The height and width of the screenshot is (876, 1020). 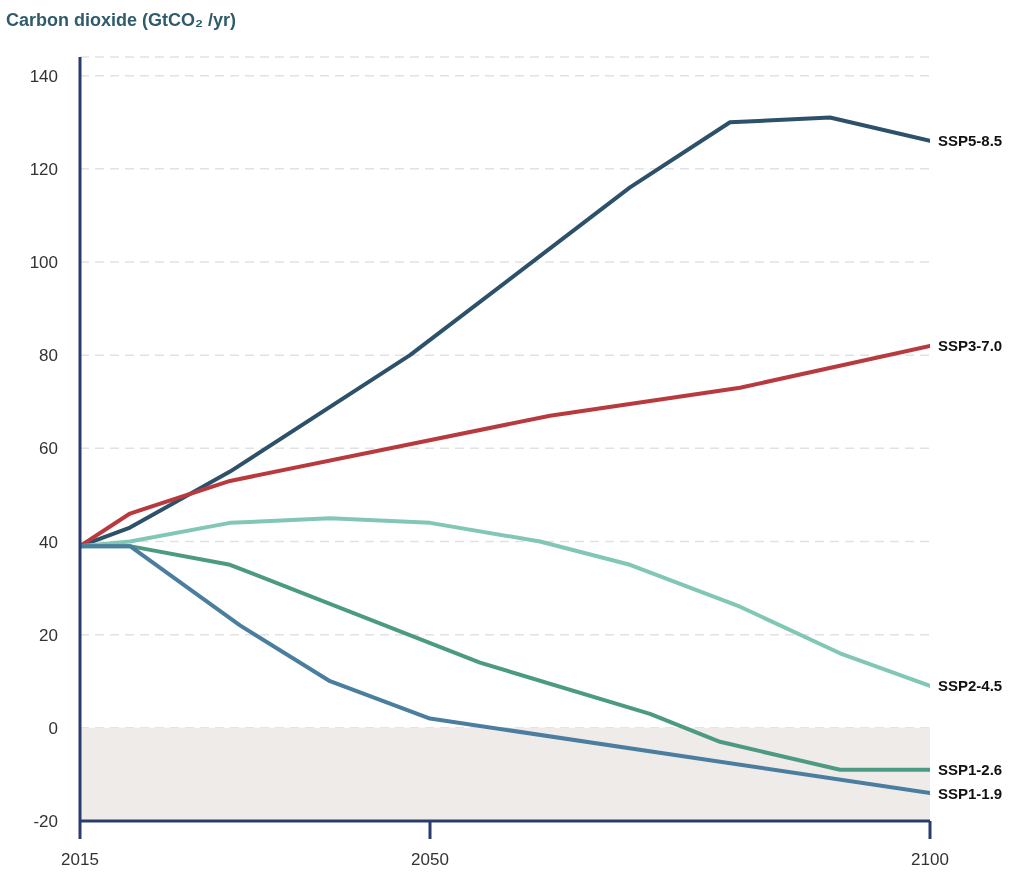 I want to click on series-label: SSP1-1.9, so click(x=970, y=793).